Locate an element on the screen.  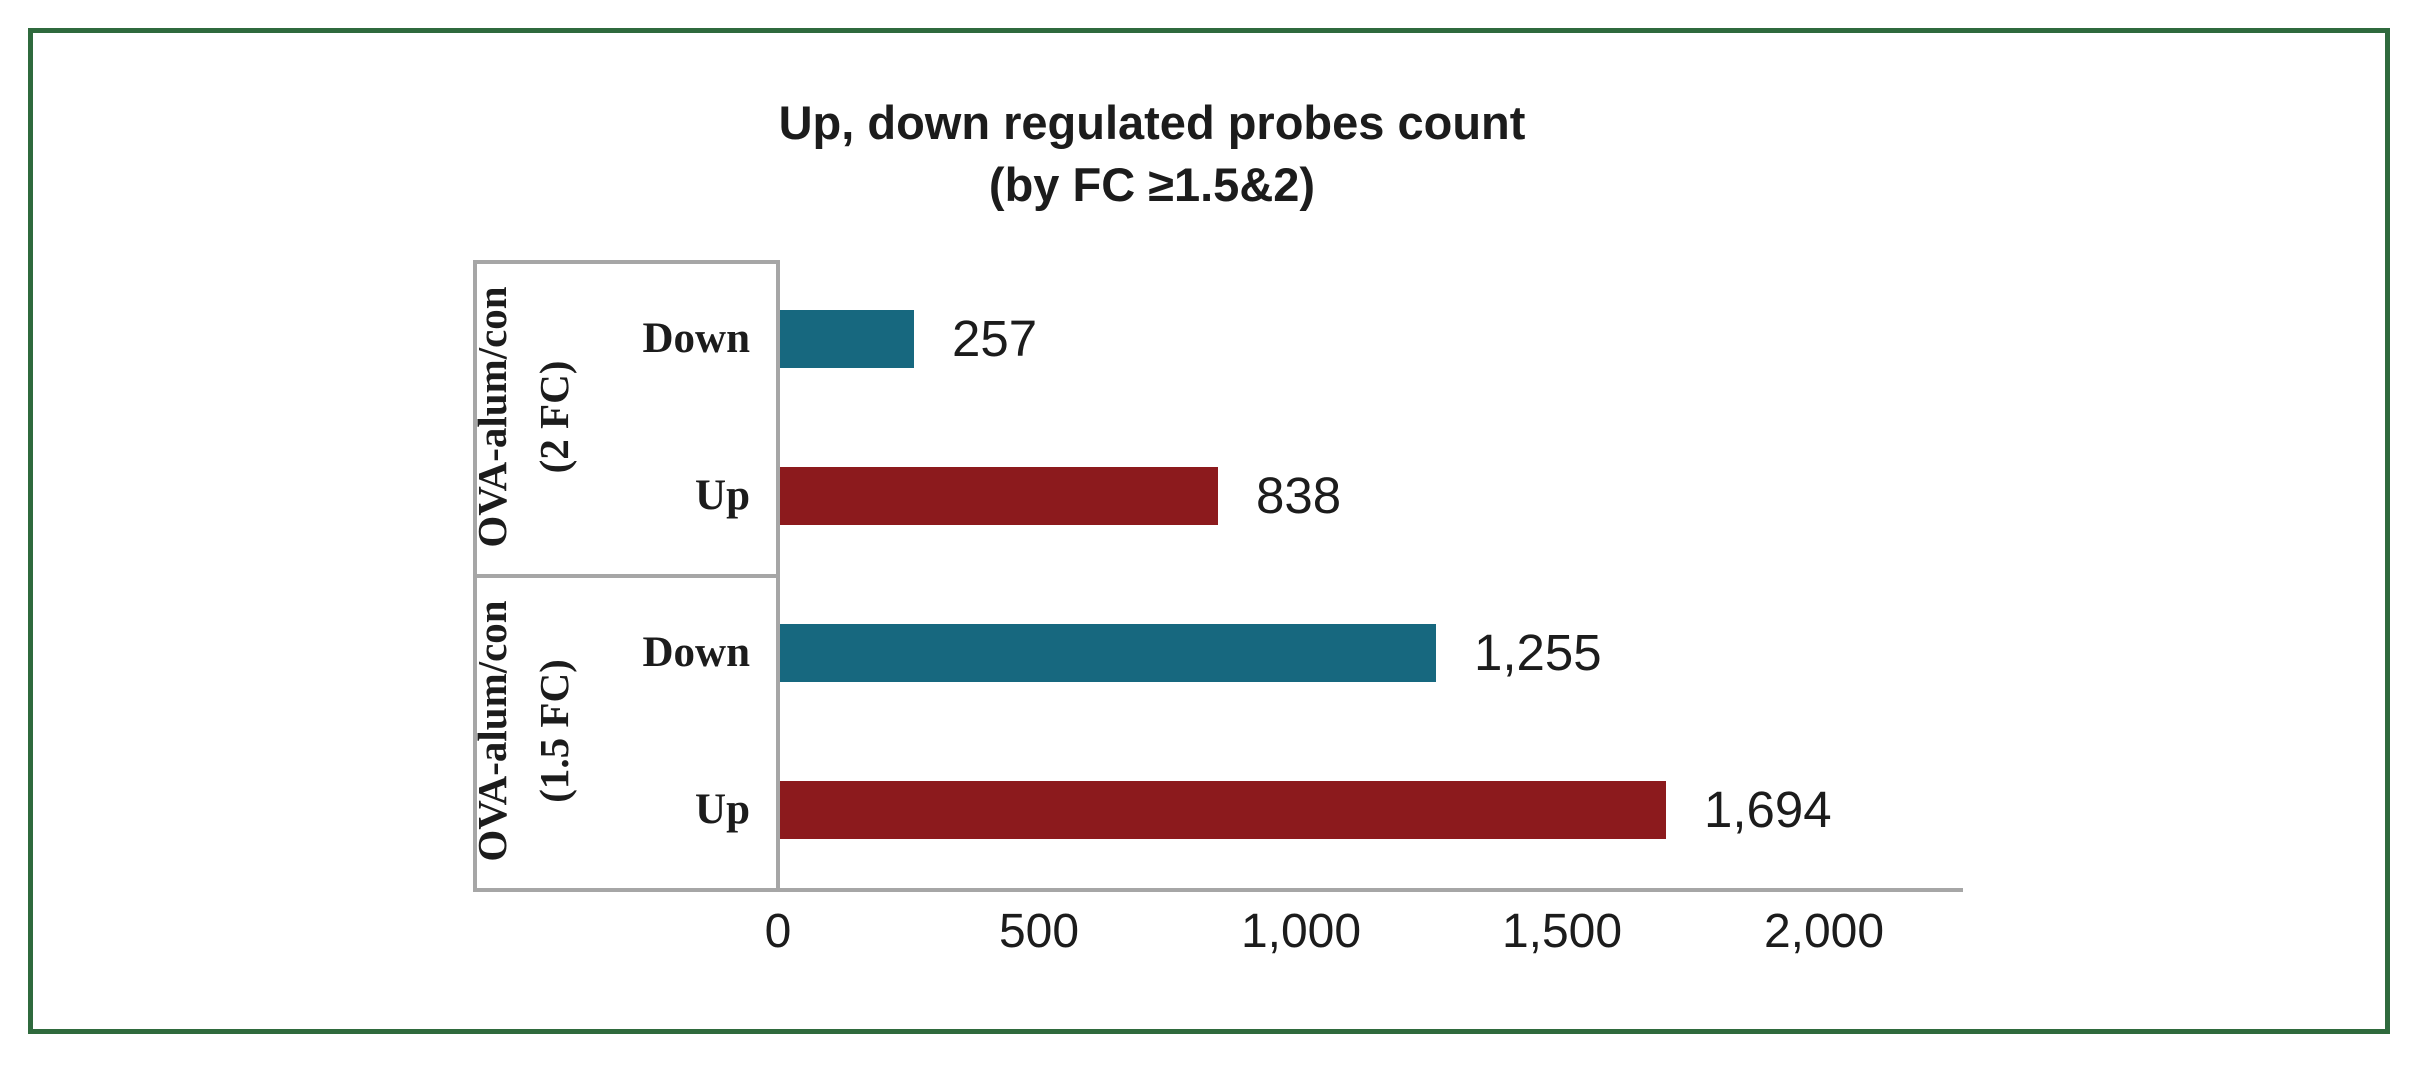
group-axis-label: OVA-alum/con (1.5 FC) is located at coordinates (527, 731).